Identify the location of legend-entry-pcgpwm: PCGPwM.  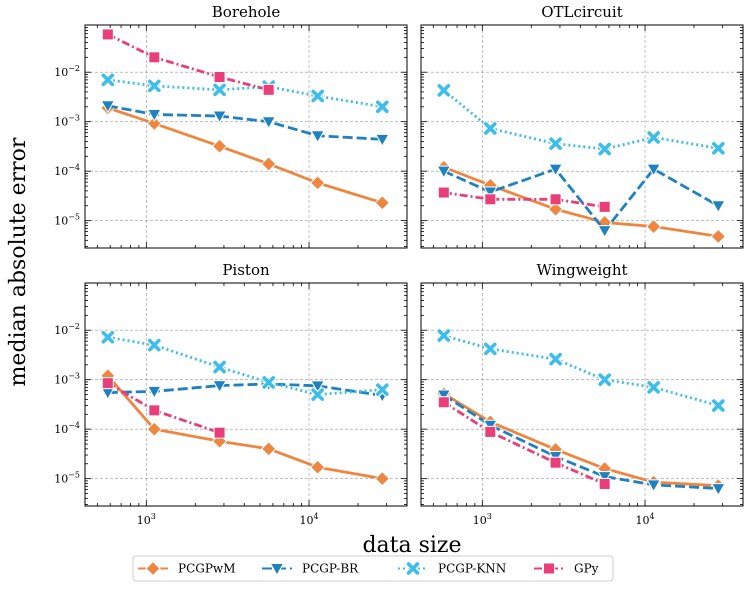
(186, 568).